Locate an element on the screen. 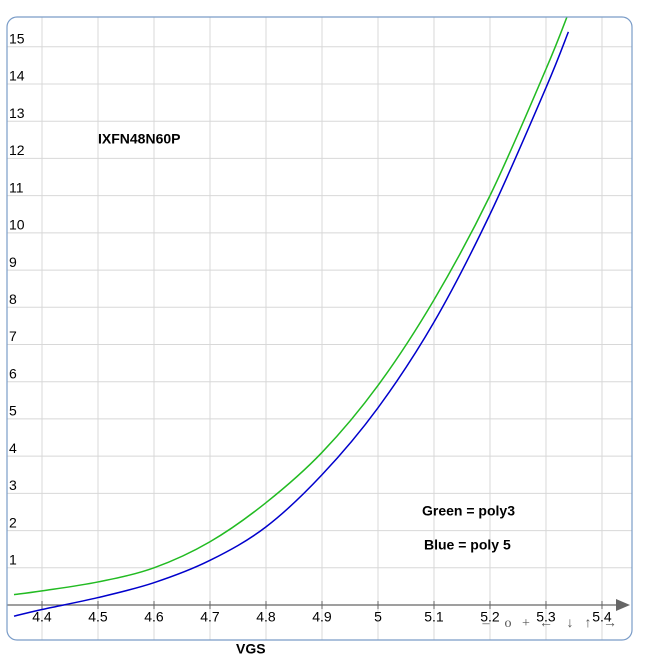  x-tick-label: 5 is located at coordinates (378, 617).